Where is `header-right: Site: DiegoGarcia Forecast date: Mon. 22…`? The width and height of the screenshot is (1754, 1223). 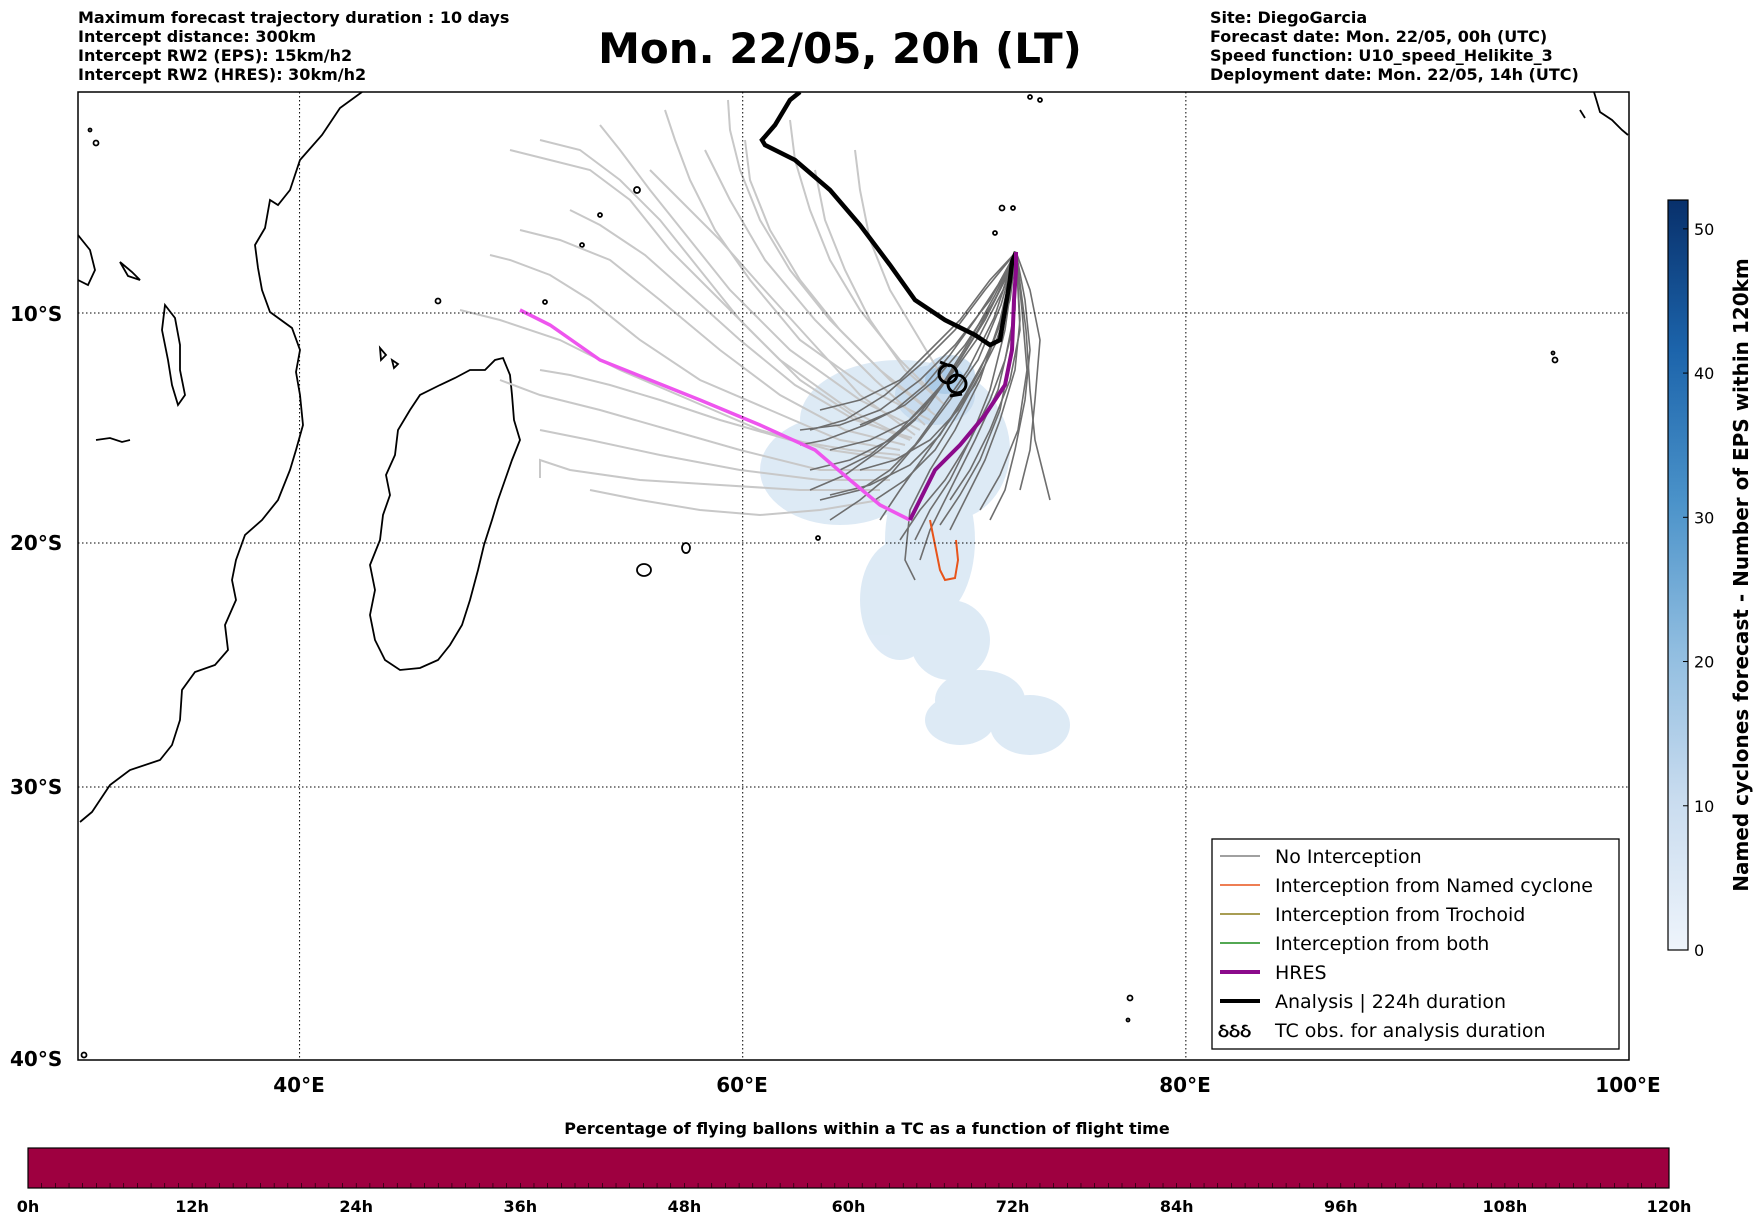 header-right: Site: DiegoGarcia Forecast date: Mon. 22… is located at coordinates (1394, 46).